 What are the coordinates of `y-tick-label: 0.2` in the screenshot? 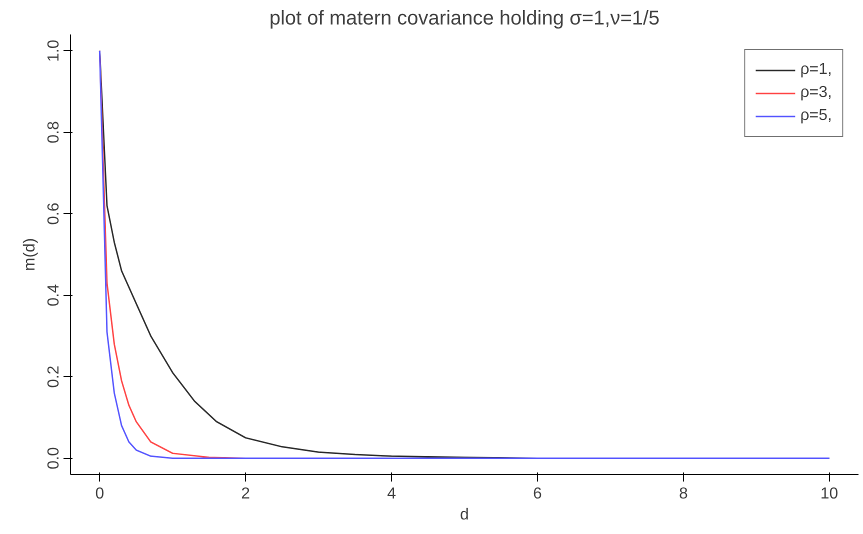 It's located at (54, 377).